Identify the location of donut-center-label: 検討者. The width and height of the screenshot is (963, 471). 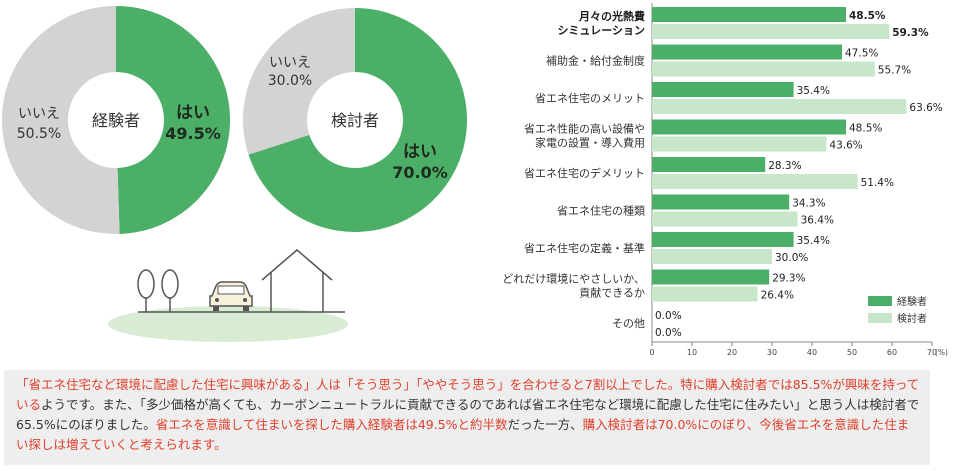
(355, 120).